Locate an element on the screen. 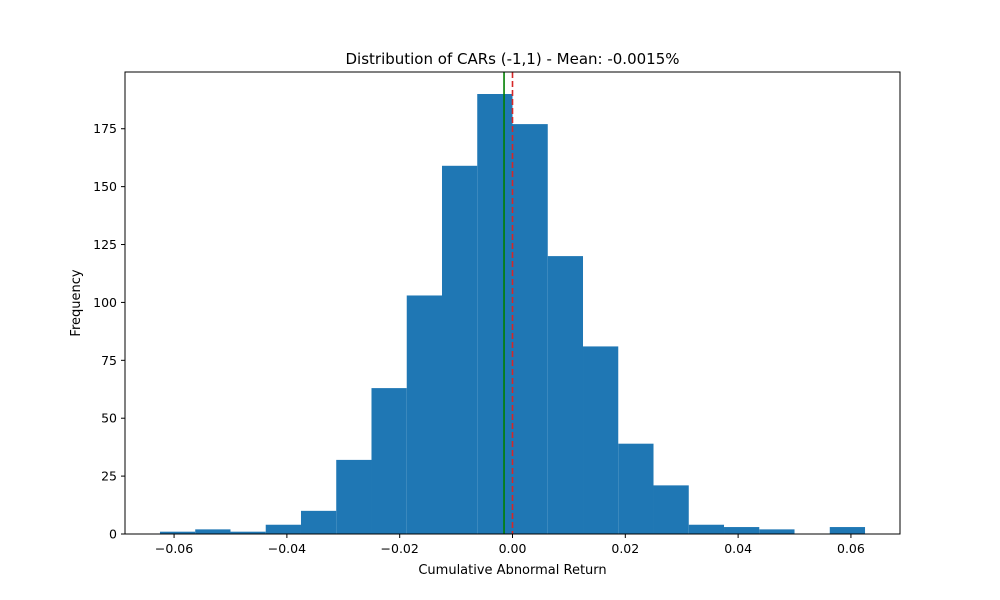  y-tick-label: 0 is located at coordinates (113, 534).